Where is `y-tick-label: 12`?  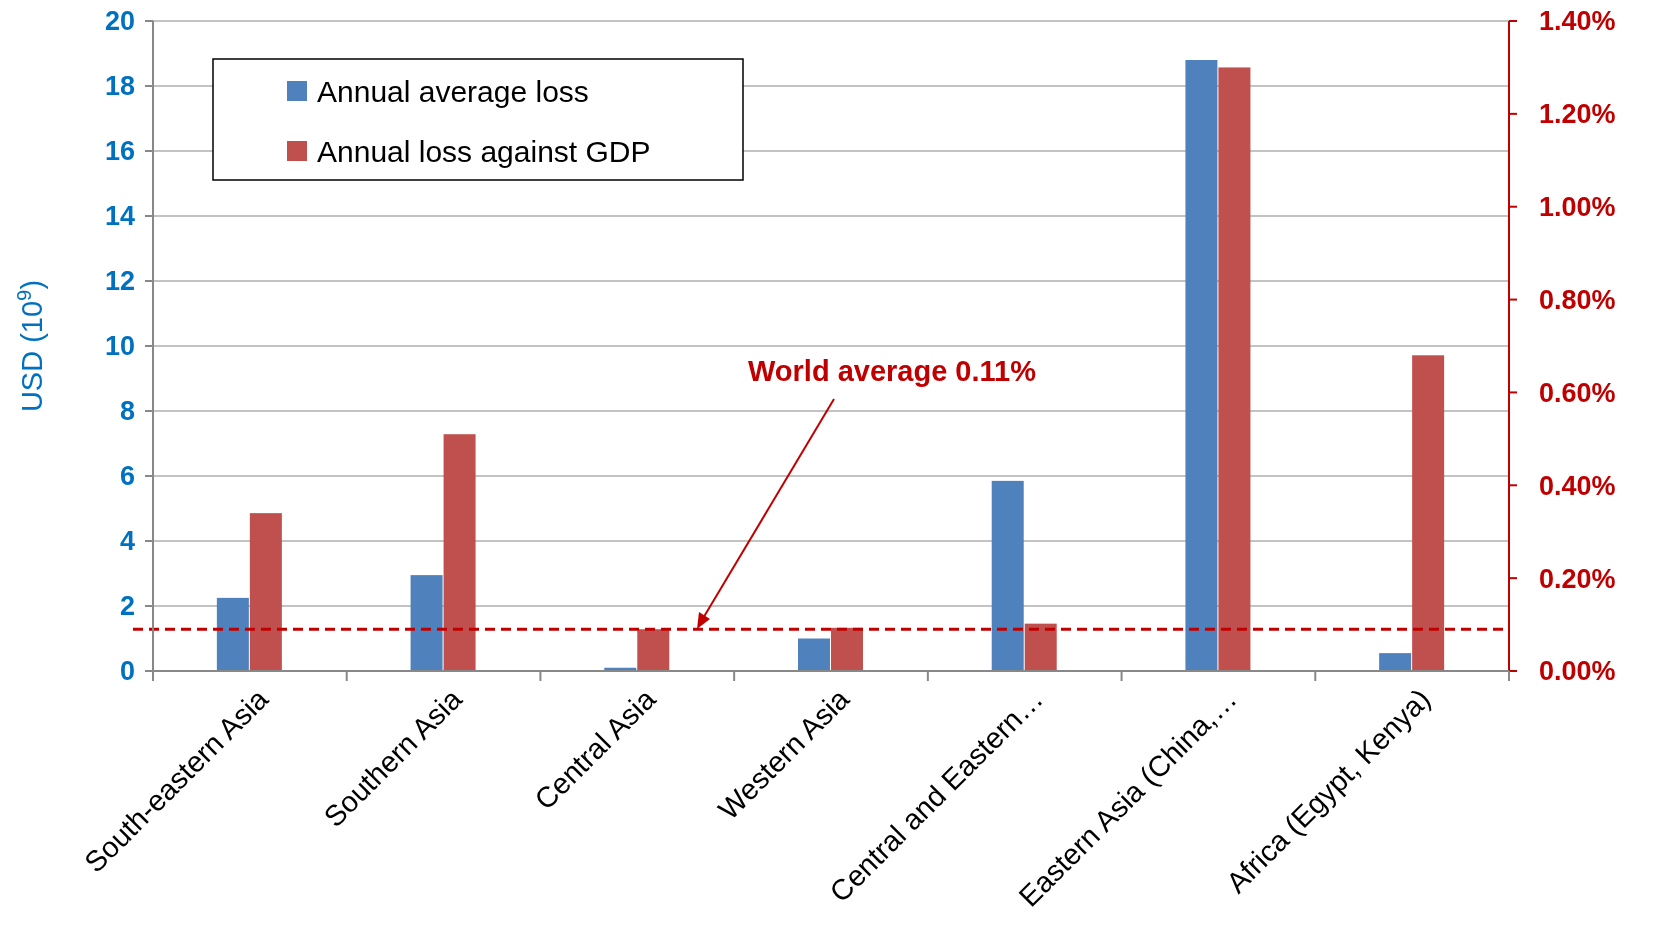
y-tick-label: 12 is located at coordinates (119, 281).